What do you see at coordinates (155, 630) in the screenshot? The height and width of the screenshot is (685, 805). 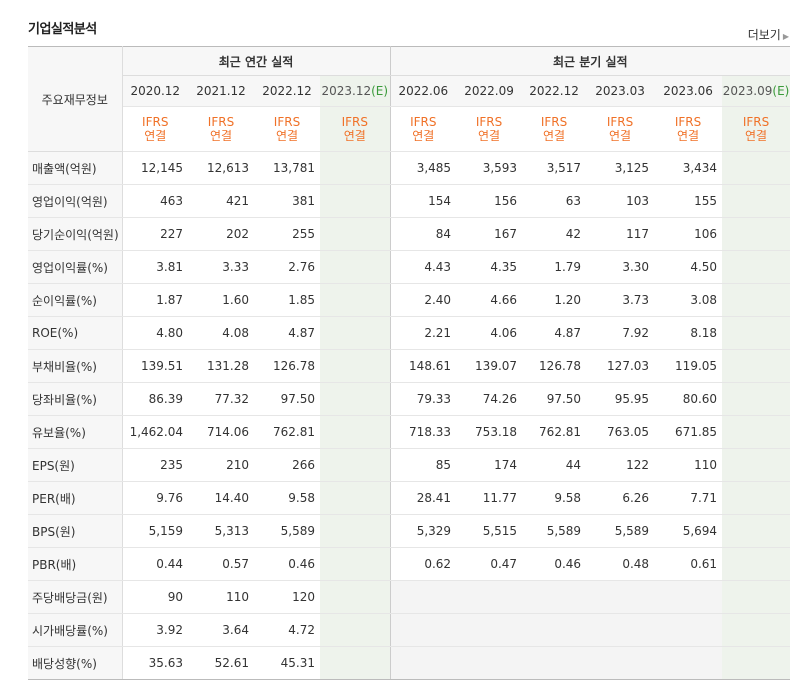 I see `data-cell: 3.92` at bounding box center [155, 630].